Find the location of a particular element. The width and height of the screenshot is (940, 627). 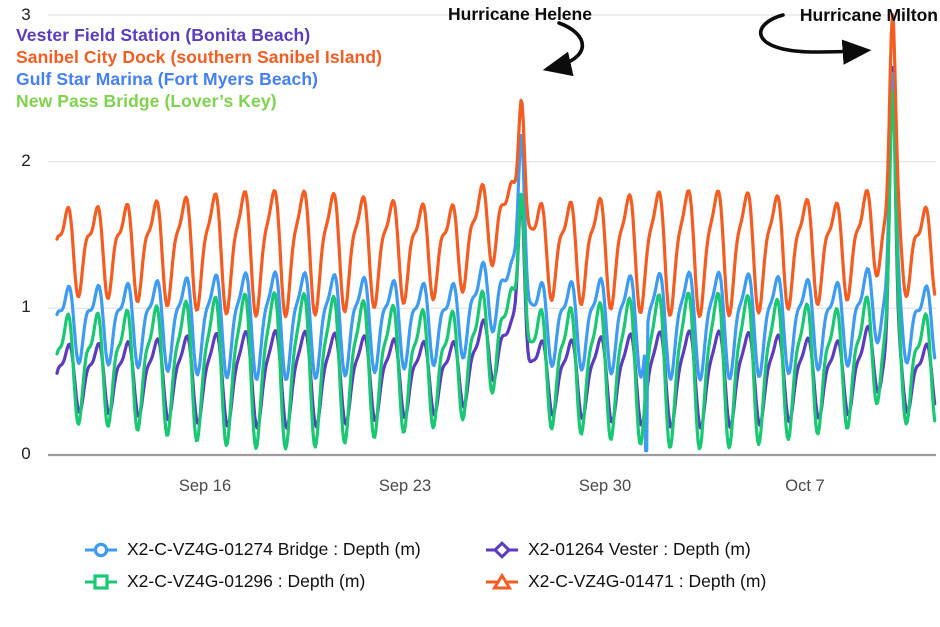

legend-item-01274-bridge: X2-C-VZ4G-01274 Bridge : Depth (m) is located at coordinates (284, 549).